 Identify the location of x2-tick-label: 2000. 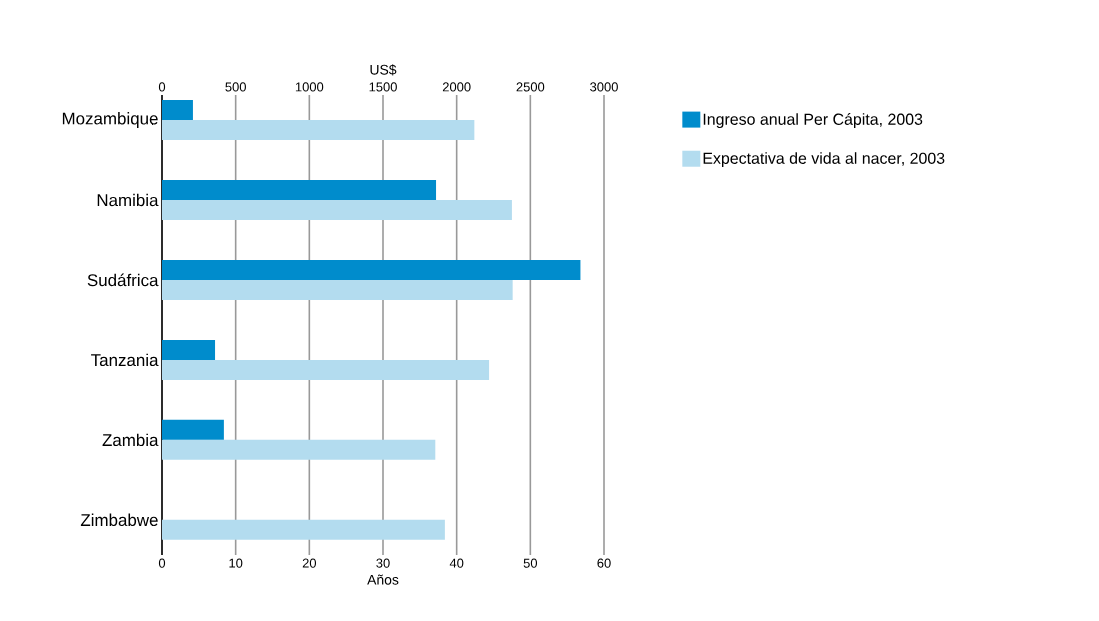
(456, 87).